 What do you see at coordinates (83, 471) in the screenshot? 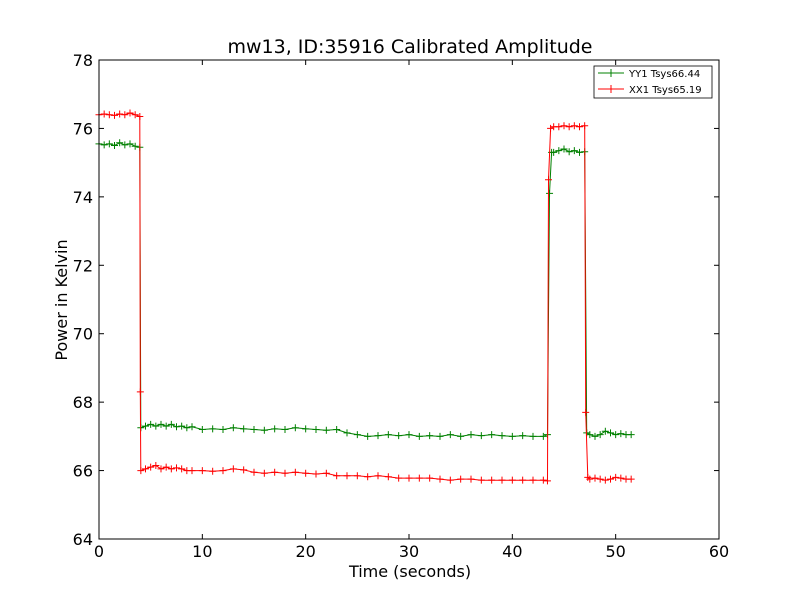
I see `y-tick-label: 66` at bounding box center [83, 471].